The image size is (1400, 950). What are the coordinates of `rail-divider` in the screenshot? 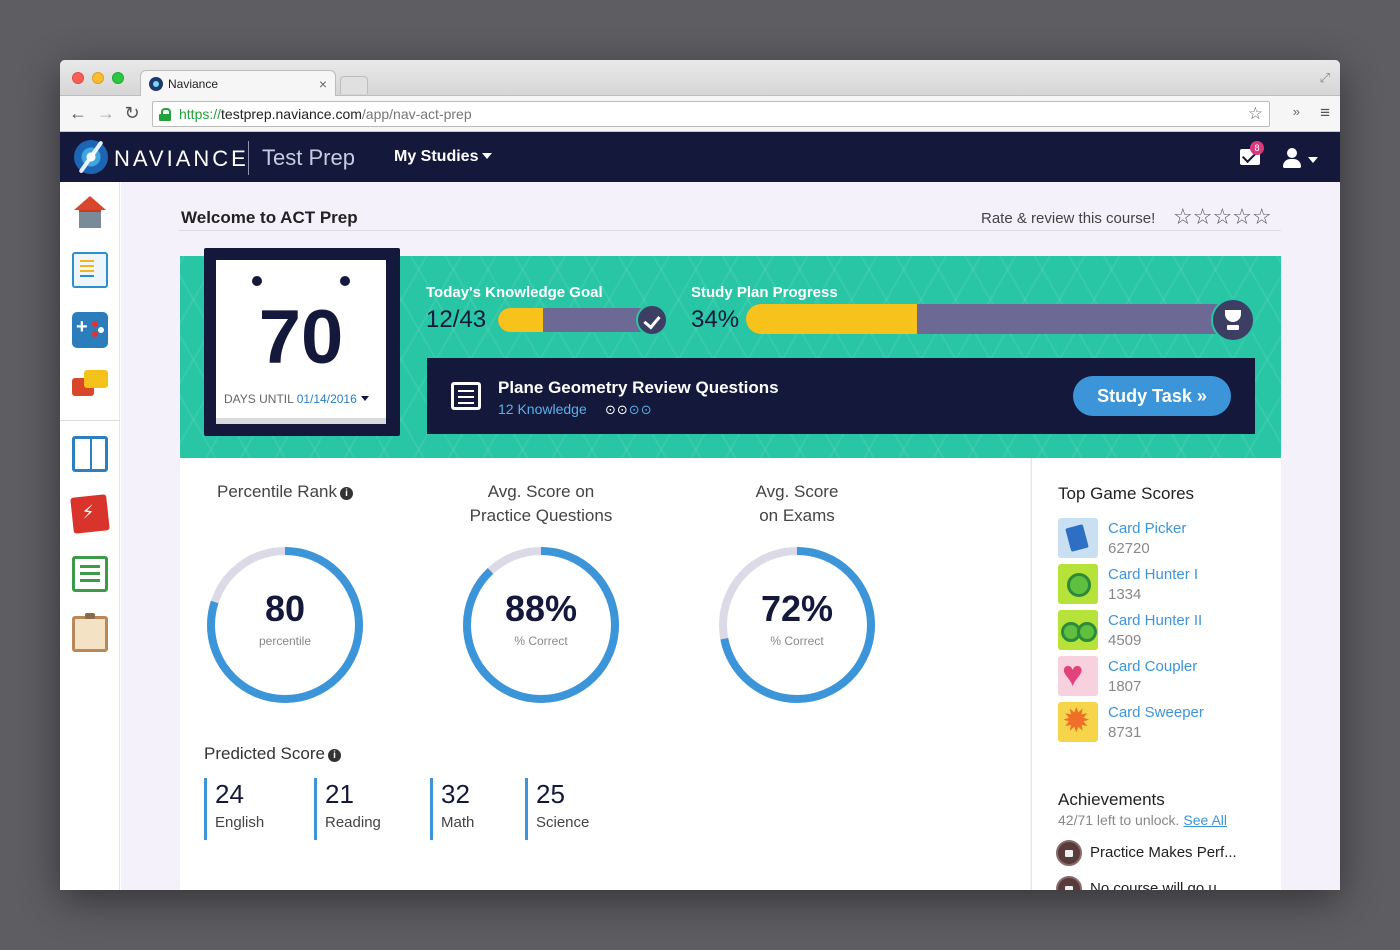 It's located at (90, 420).